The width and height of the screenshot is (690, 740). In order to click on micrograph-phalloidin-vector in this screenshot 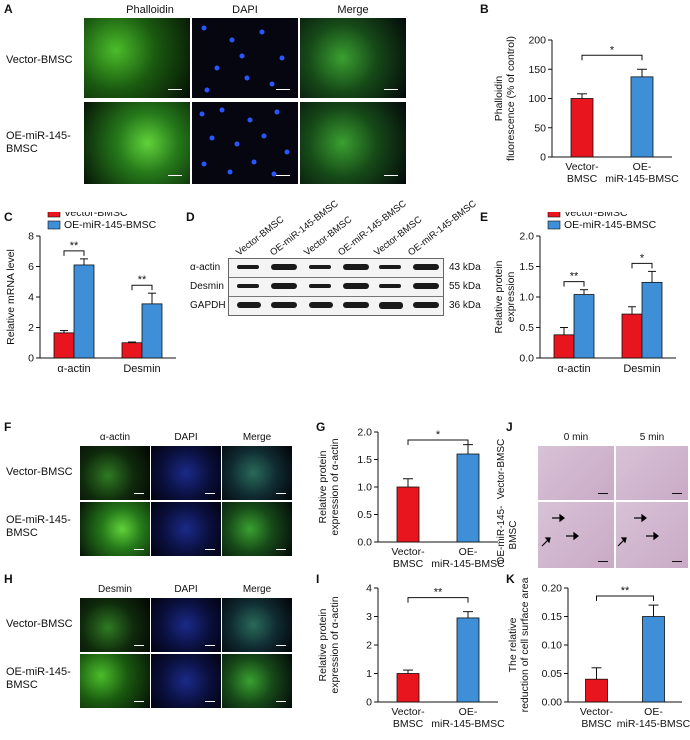, I will do `click(137, 58)`.